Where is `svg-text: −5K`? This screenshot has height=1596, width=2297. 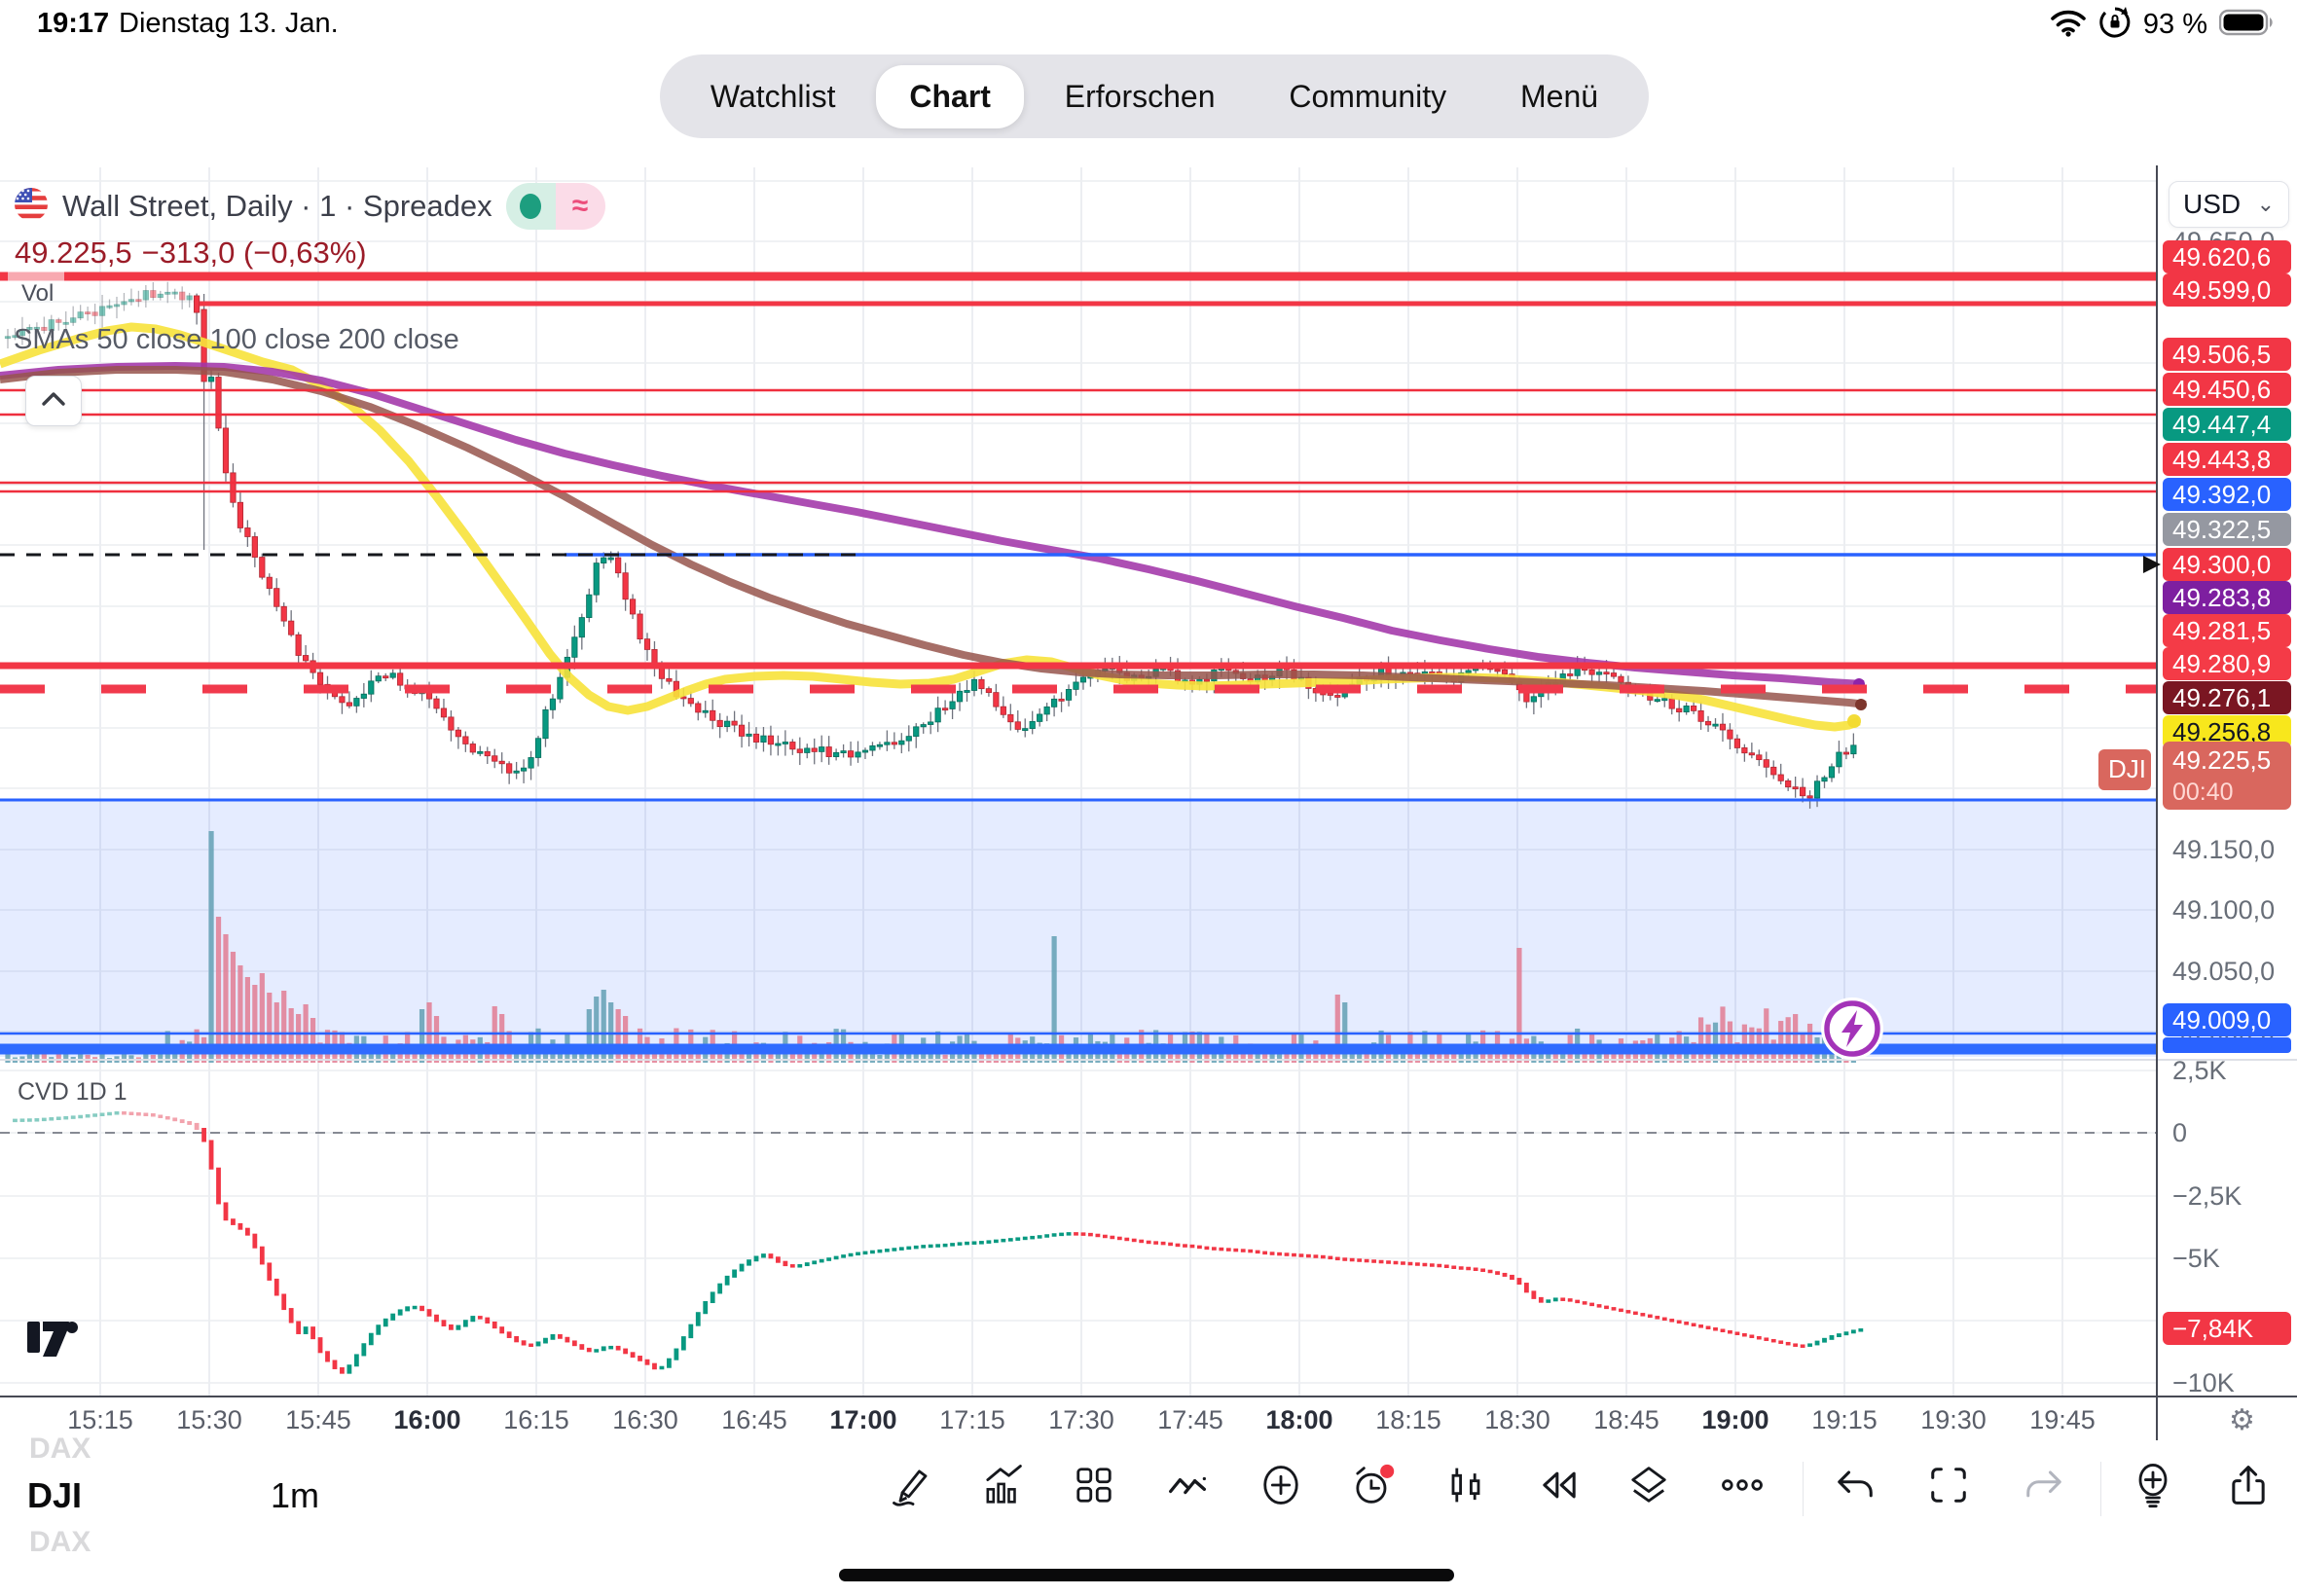
svg-text: −5K is located at coordinates (2196, 1258).